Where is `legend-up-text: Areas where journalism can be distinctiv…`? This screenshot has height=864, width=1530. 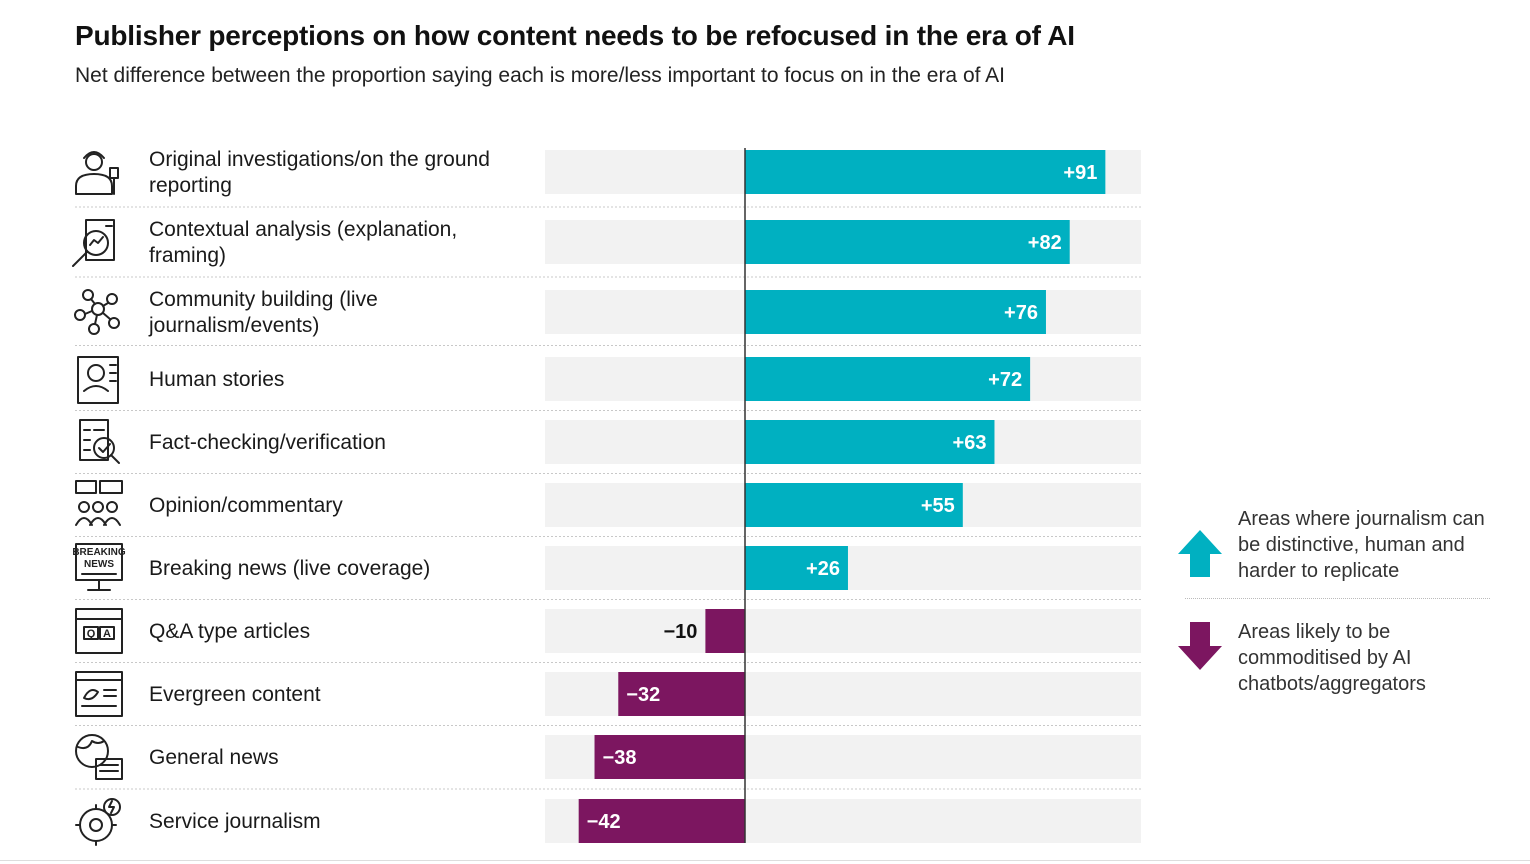 legend-up-text: Areas where journalism can be distinctiv… is located at coordinates (1361, 545).